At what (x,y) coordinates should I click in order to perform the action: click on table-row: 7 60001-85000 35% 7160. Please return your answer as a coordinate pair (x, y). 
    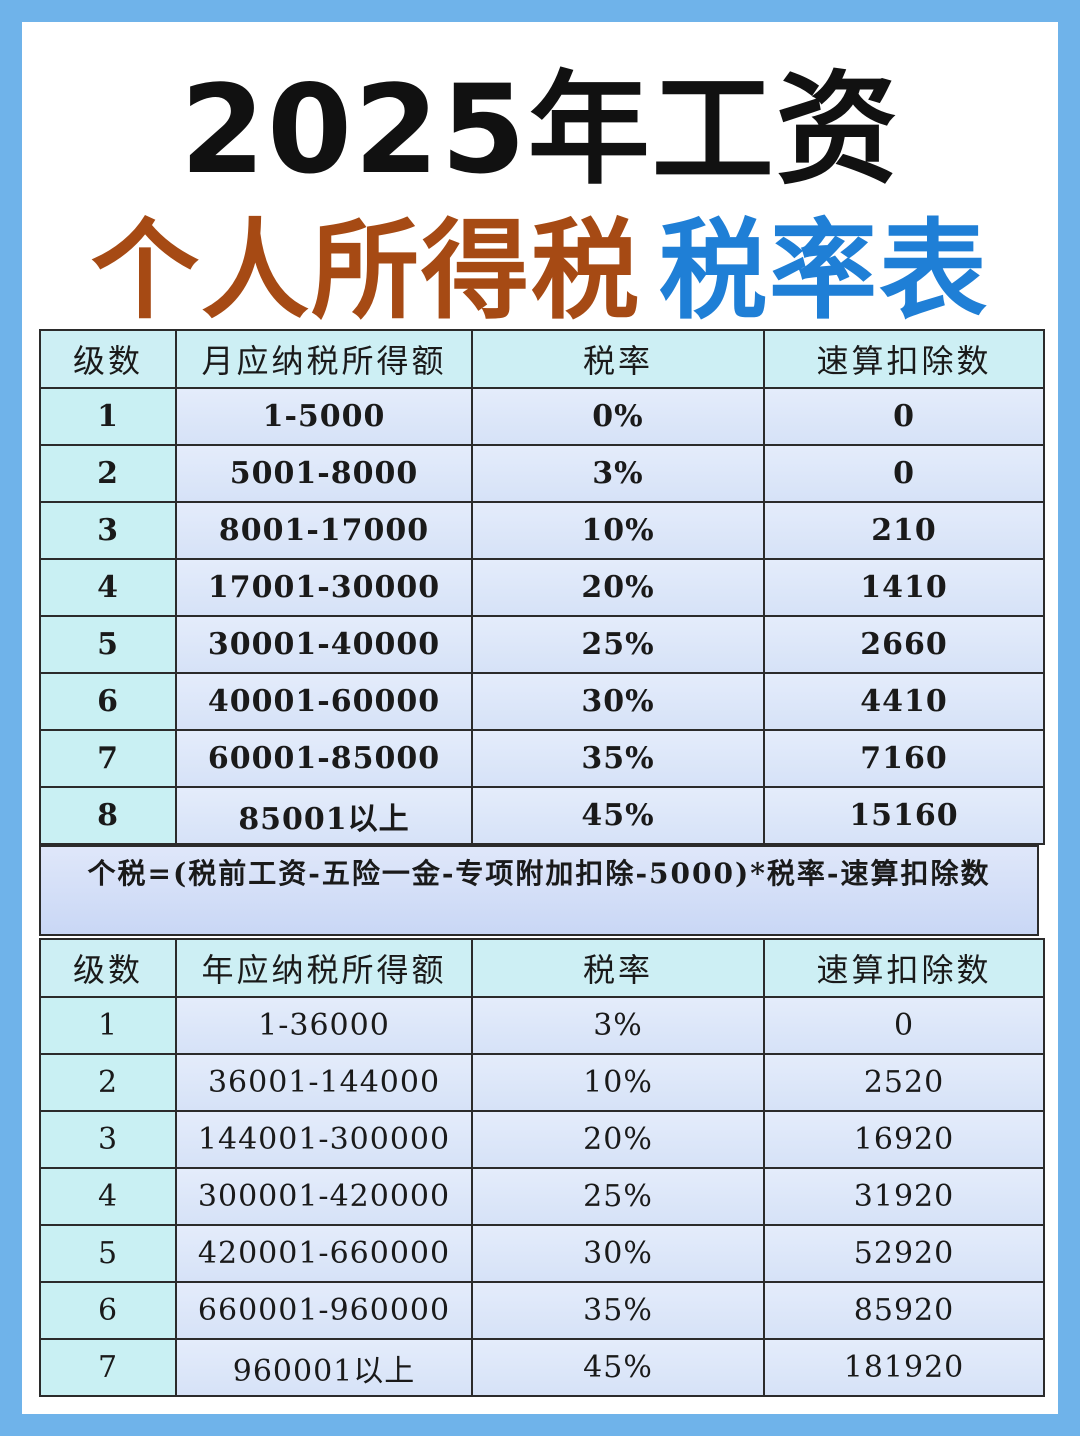
    Looking at the image, I should click on (542, 758).